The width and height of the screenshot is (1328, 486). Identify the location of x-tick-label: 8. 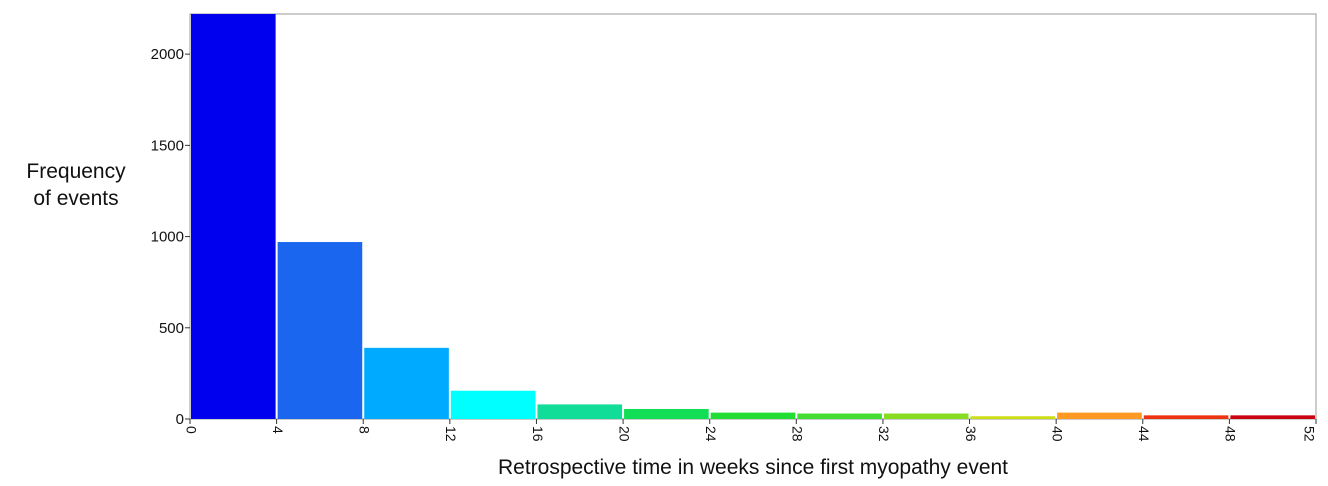
(365, 430).